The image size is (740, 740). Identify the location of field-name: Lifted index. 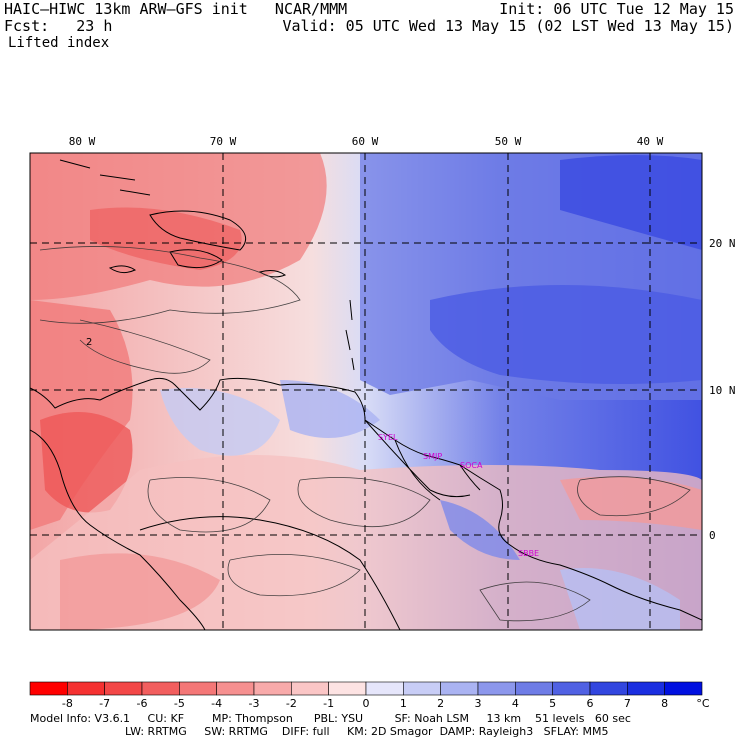
(59, 43).